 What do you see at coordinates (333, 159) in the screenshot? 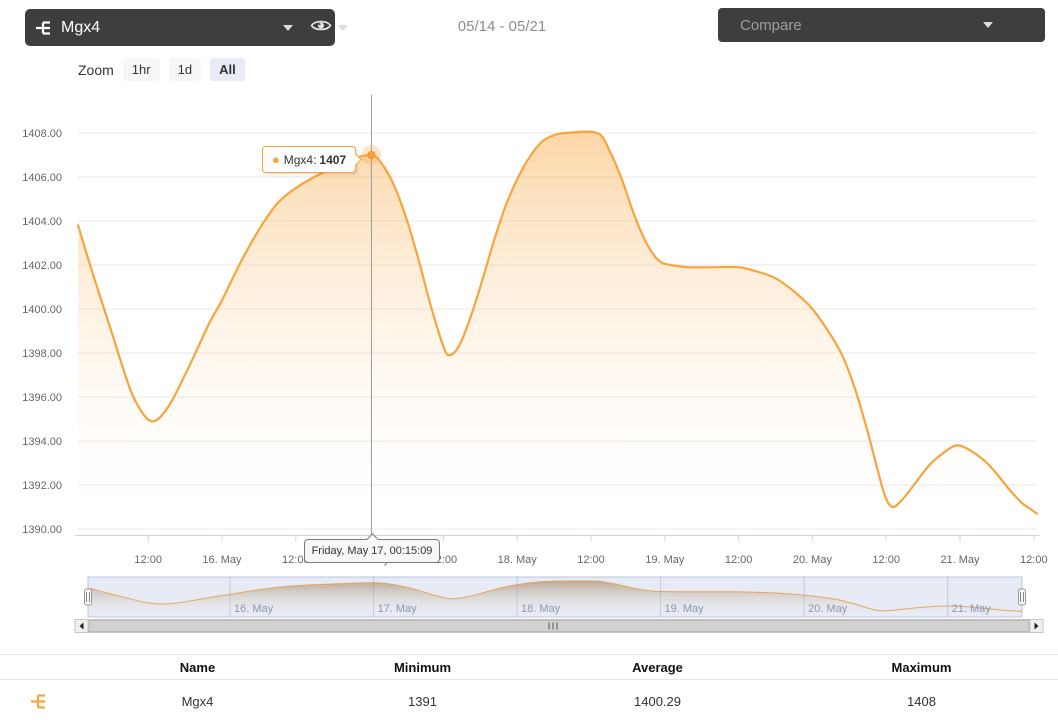
I see `tooltip-series-value: 1407` at bounding box center [333, 159].